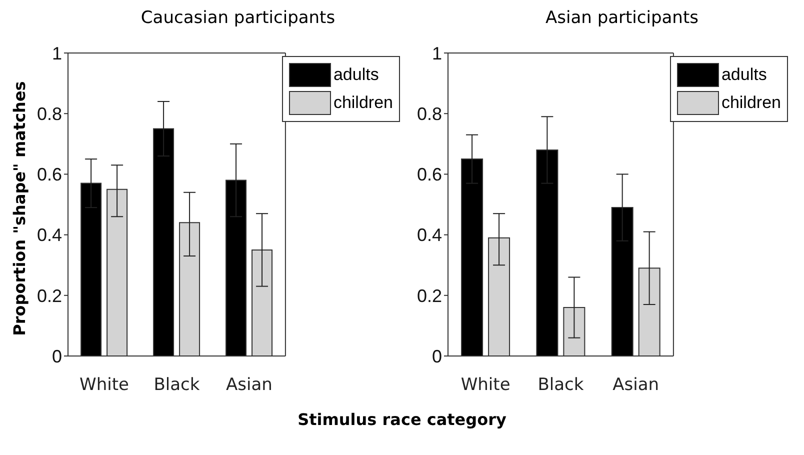 Image resolution: width=804 pixels, height=455 pixels. I want to click on y-axis-title: Proportion "shape" matches, so click(19, 208).